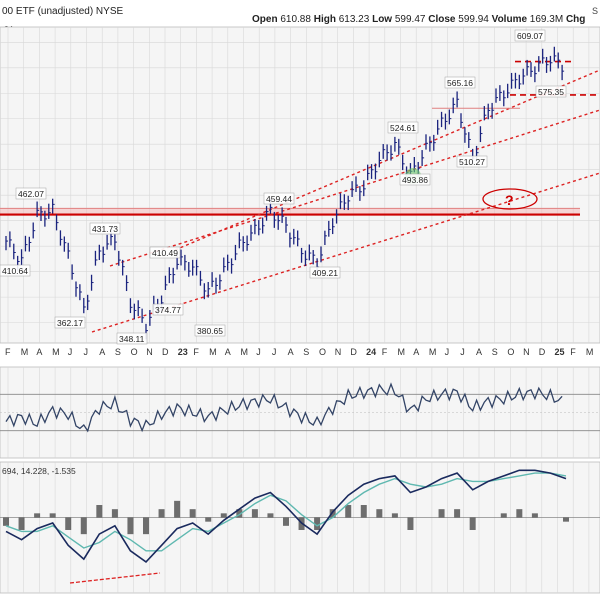  What do you see at coordinates (511, 19) in the screenshot?
I see `stat-label: Volume` at bounding box center [511, 19].